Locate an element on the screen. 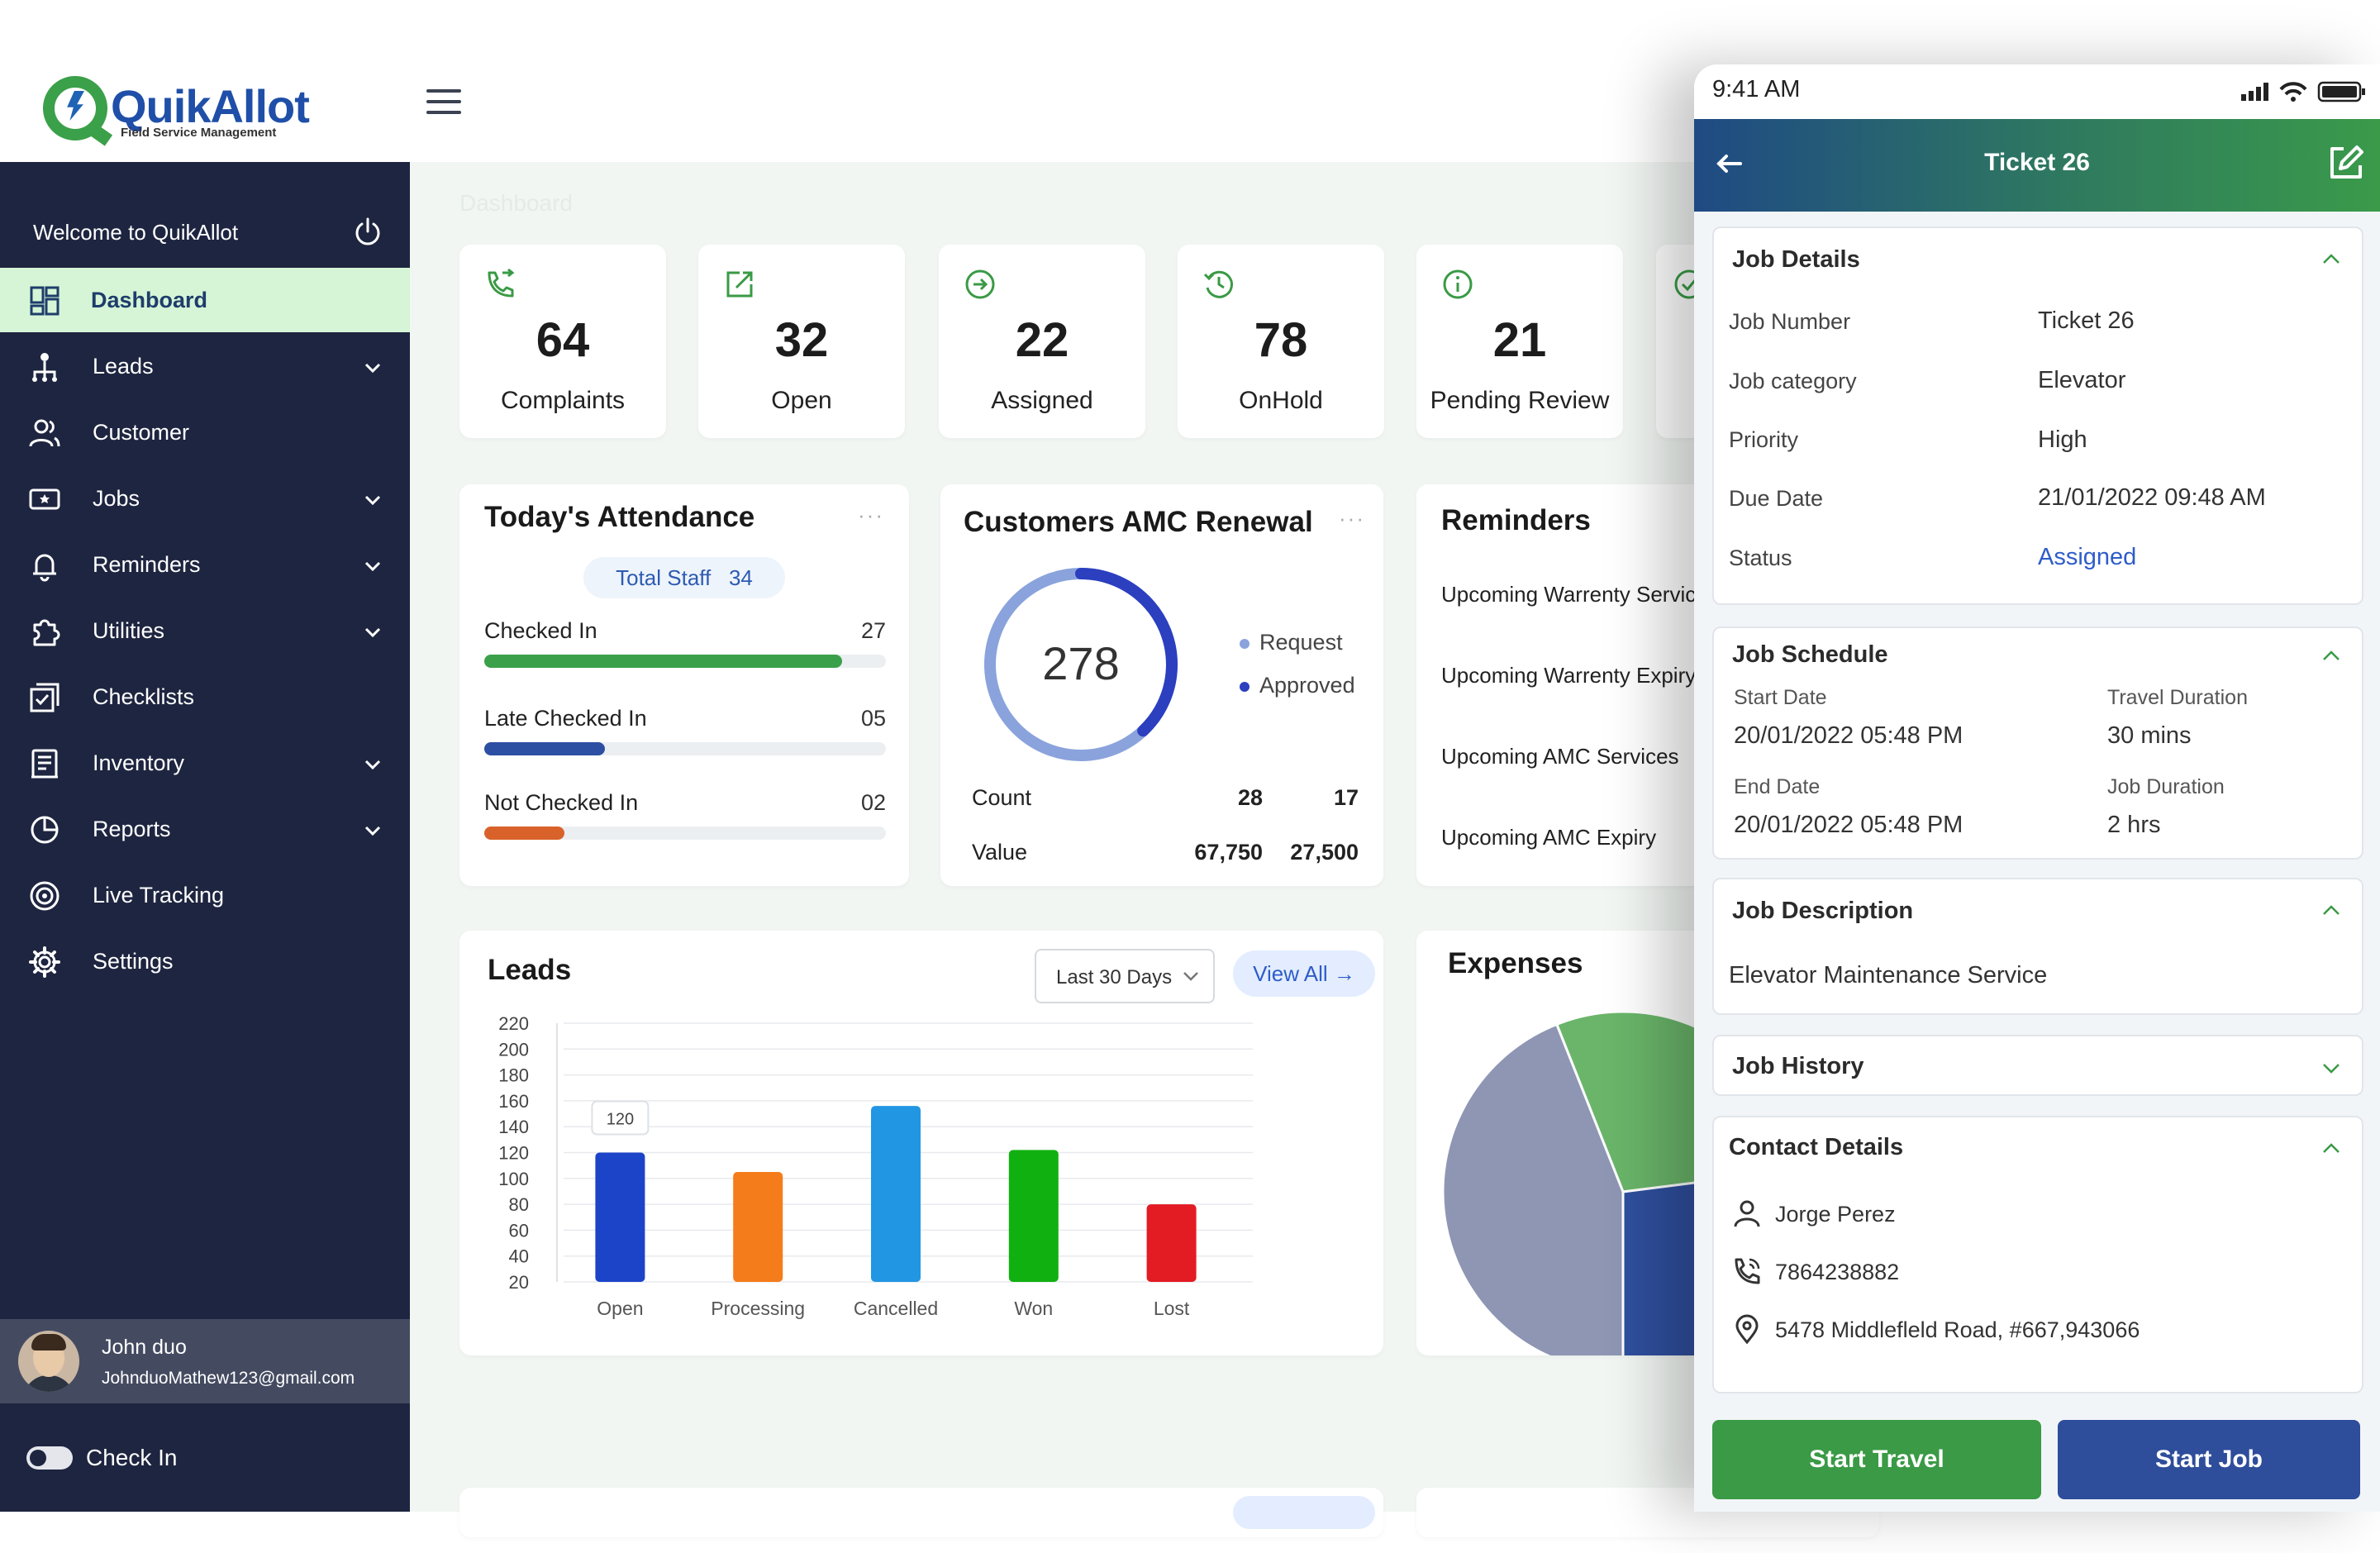  sidebar-item-settings: Settings is located at coordinates (205, 961).